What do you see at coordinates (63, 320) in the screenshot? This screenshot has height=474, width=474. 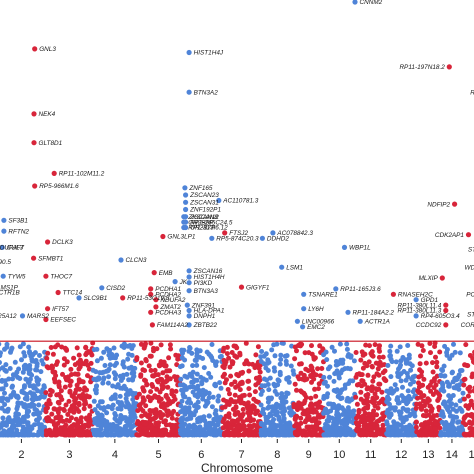 I see `gene-label: EEFSEC` at bounding box center [63, 320].